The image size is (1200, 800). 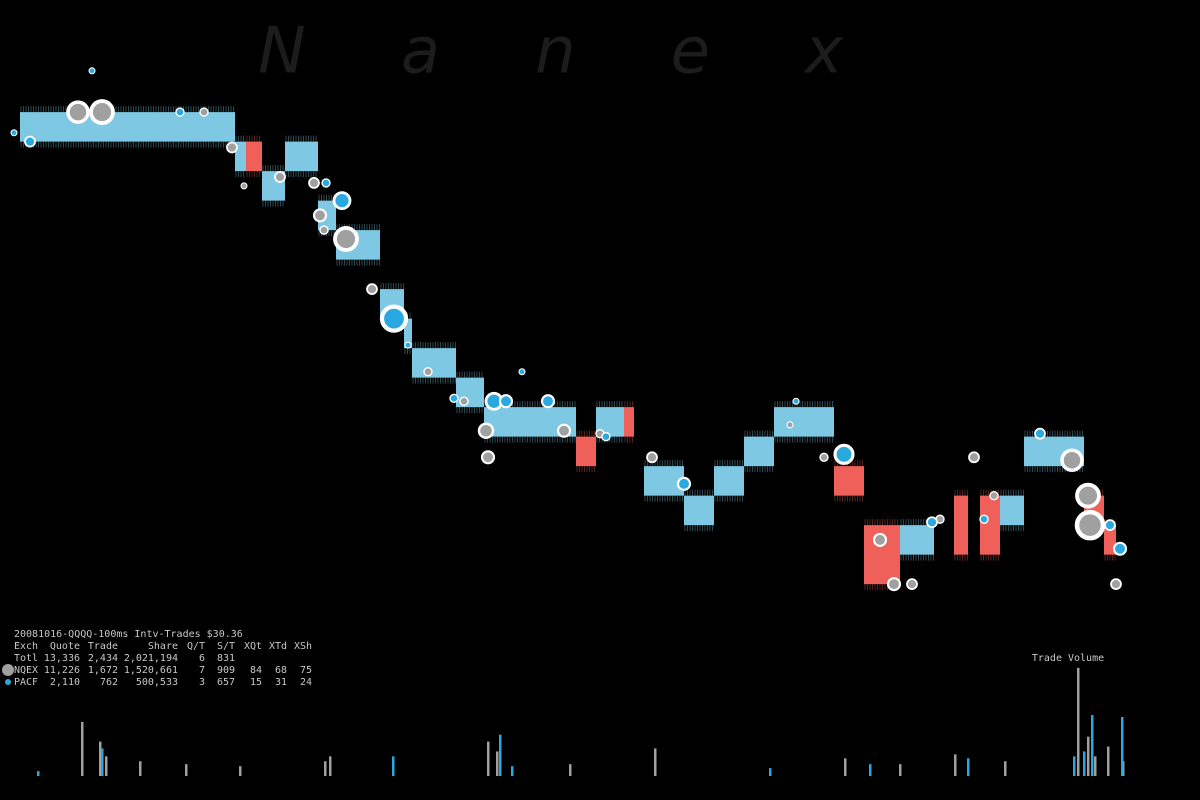 I want to click on stats-cell: 7, so click(x=202, y=670).